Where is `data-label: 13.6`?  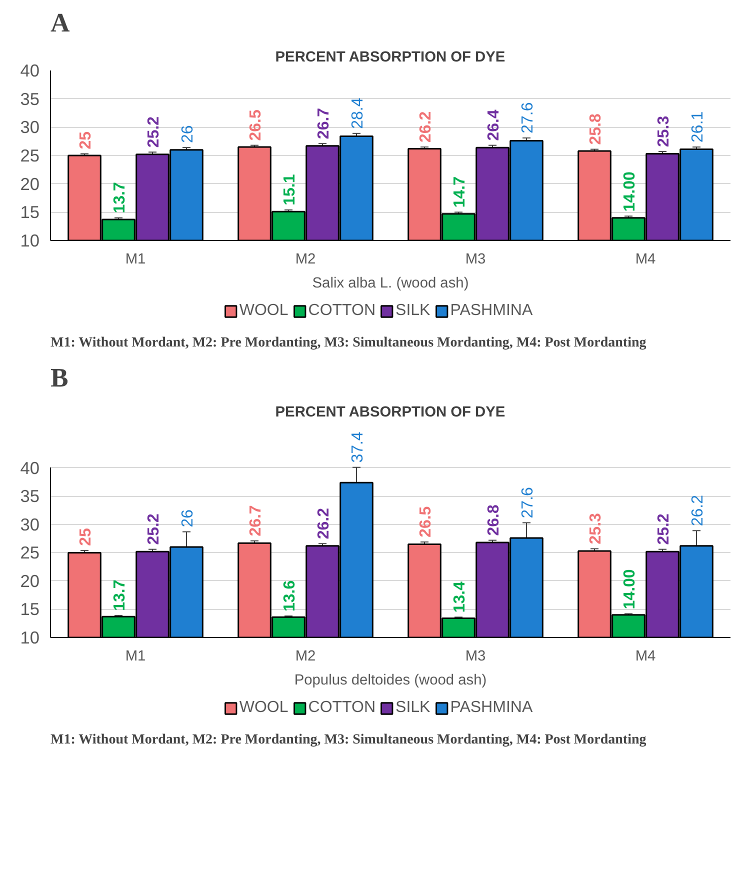 data-label: 13.6 is located at coordinates (290, 596).